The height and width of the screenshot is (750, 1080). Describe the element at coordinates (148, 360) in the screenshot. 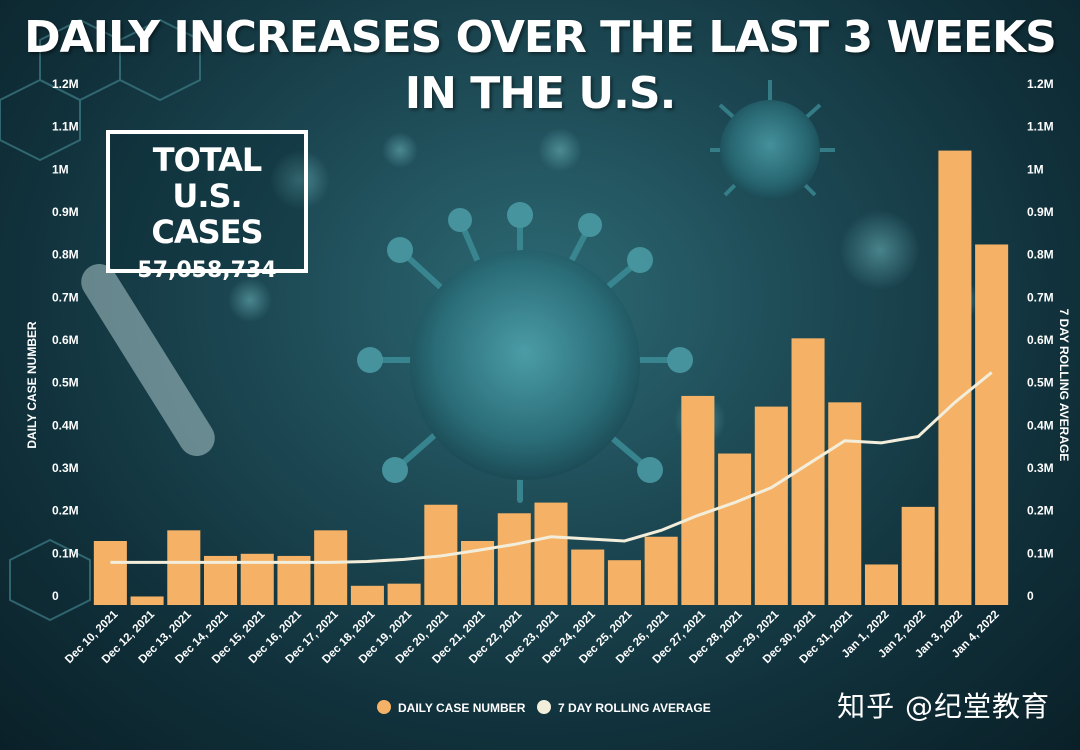

I see `test-tube-icon` at that location.